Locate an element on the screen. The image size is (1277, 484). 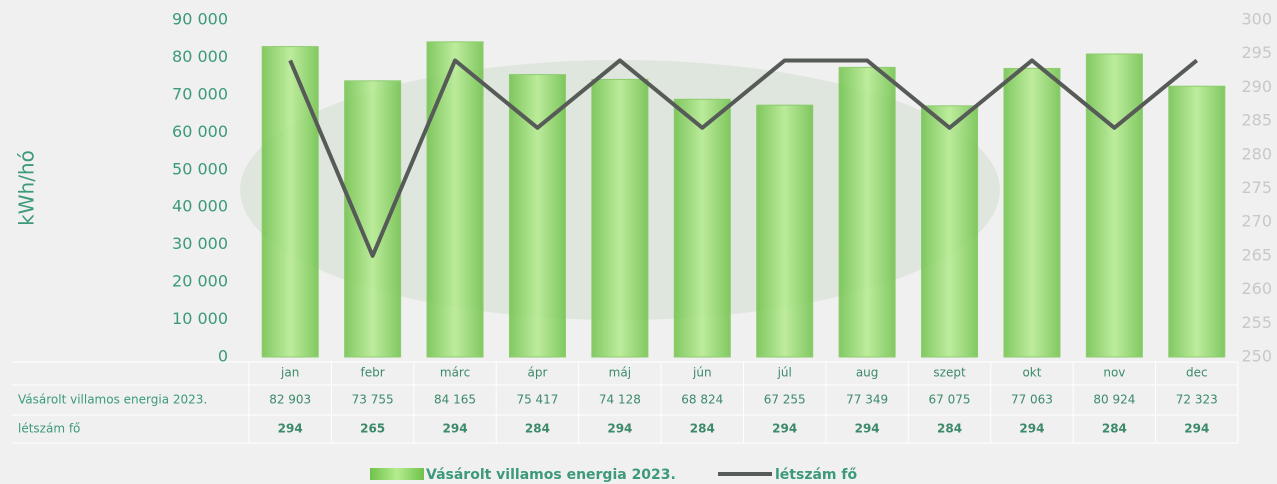
x-tick-label: febr is located at coordinates (373, 373).